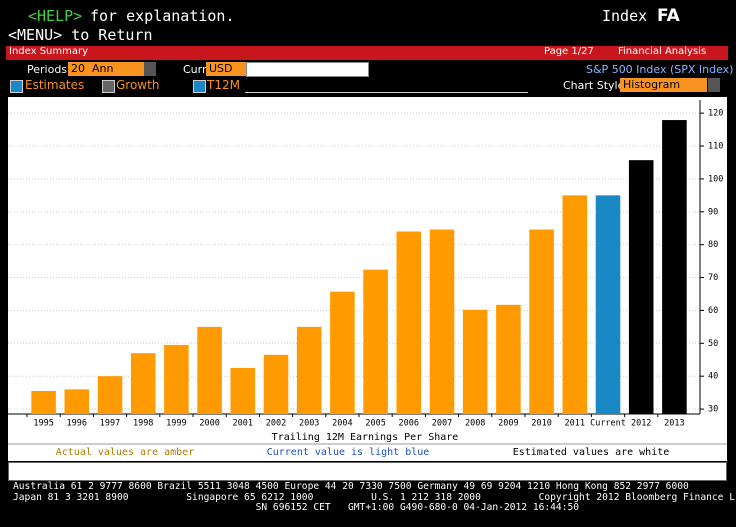 The height and width of the screenshot is (527, 736). I want to click on x-tick-label: 1998, so click(143, 424).